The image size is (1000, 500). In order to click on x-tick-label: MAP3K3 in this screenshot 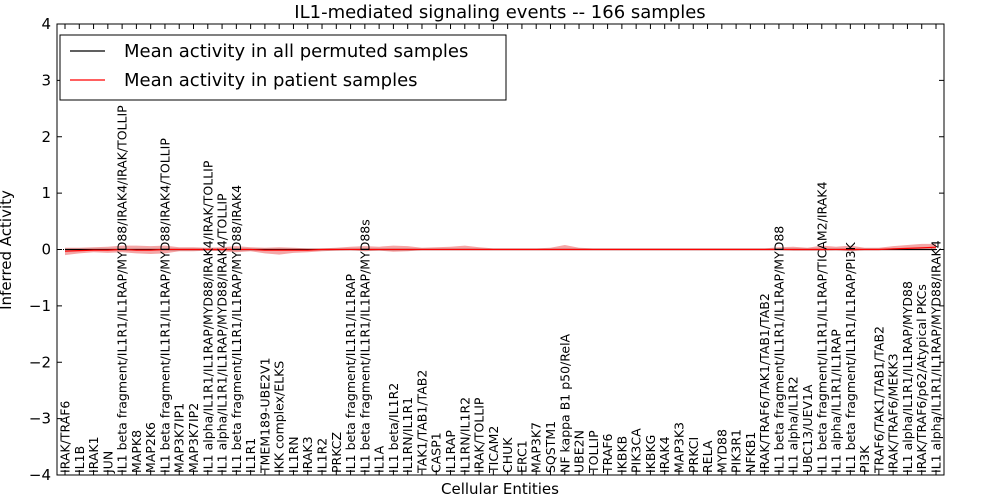, I will do `click(679, 447)`.